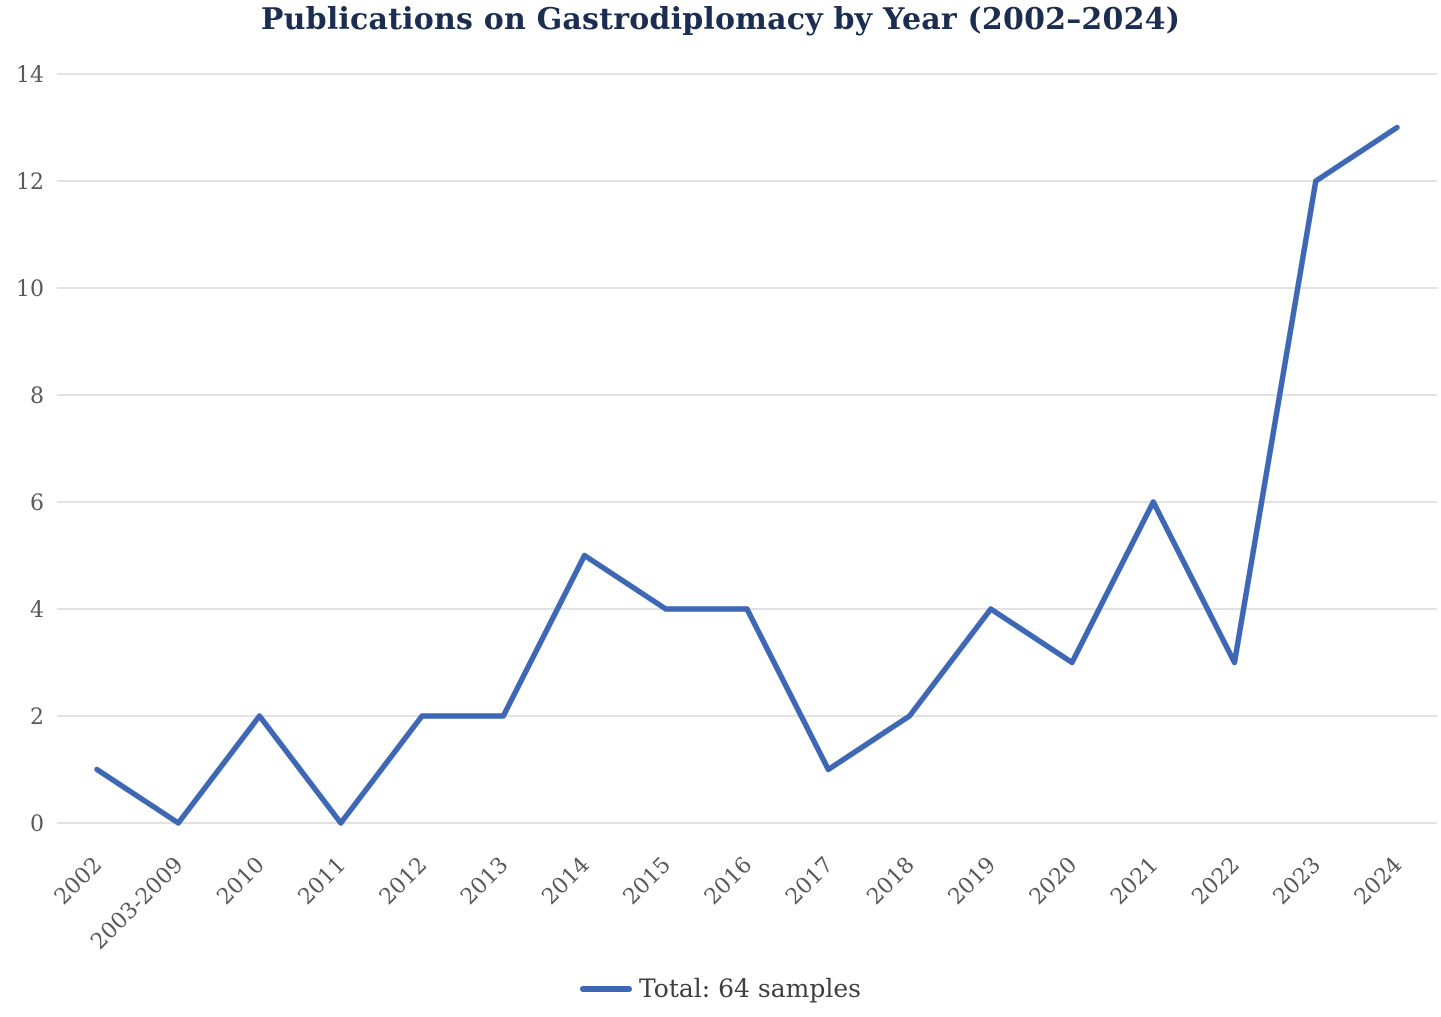 The height and width of the screenshot is (1017, 1441). What do you see at coordinates (37, 503) in the screenshot?
I see `y-axis-tick-label: 6` at bounding box center [37, 503].